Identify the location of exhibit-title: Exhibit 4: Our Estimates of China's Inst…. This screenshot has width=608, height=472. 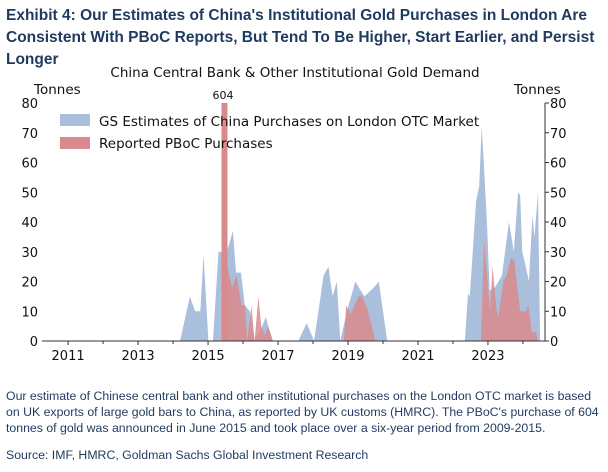
(300, 37).